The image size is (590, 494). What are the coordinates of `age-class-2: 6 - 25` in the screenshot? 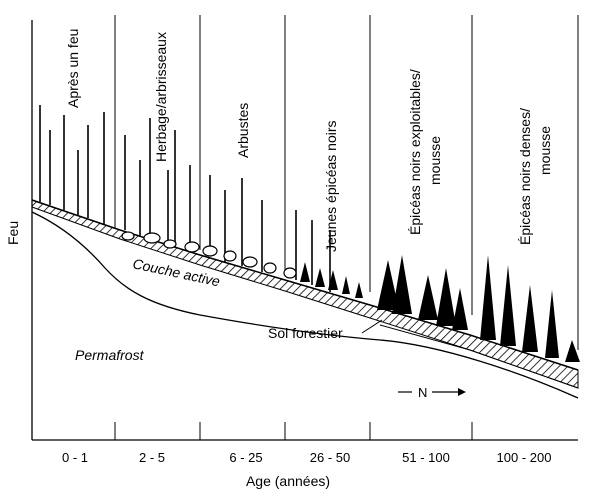 It's located at (245, 457).